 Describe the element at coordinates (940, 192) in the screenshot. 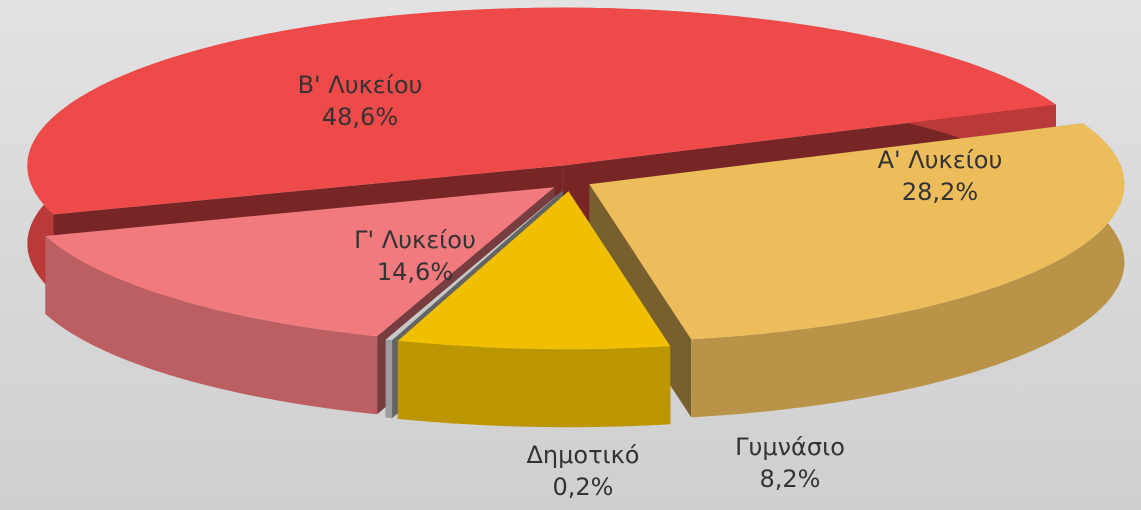

I see `slice-value-label: 28,2%` at that location.